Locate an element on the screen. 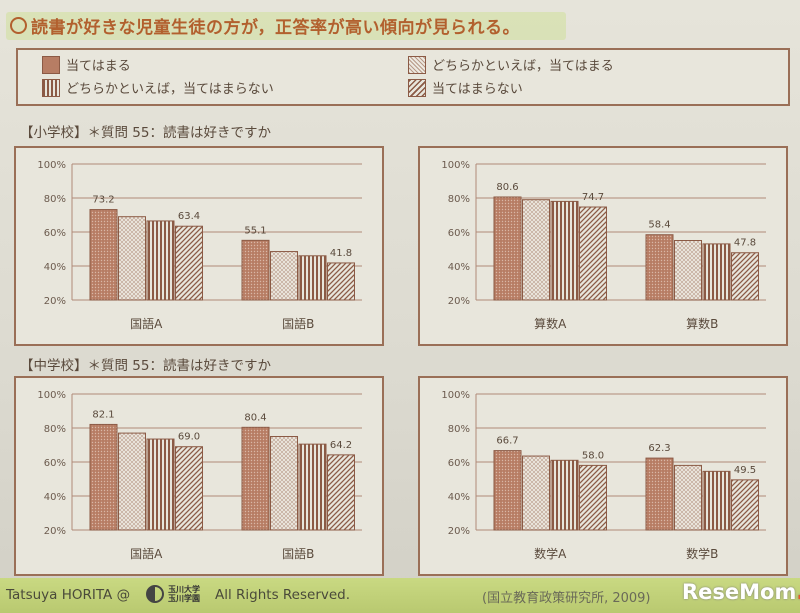  chart-svg: 20% 40% 60% 80% 100% 82.1 69.0 国語A 80.4 64.2 国語B is located at coordinates (199, 475).